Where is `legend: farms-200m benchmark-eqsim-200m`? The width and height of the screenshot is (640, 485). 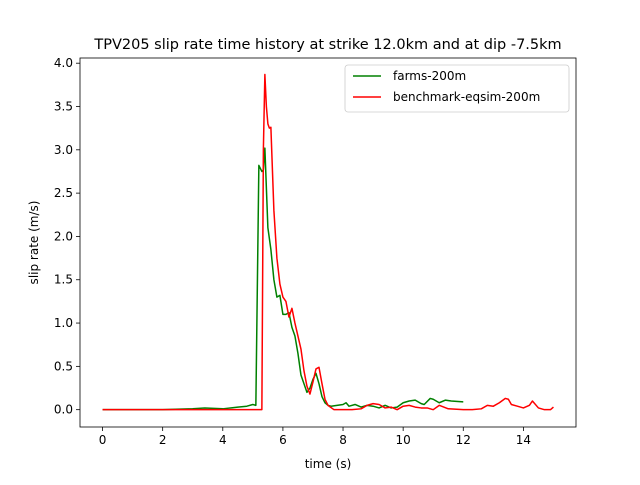
legend: farms-200m benchmark-eqsim-200m is located at coordinates (457, 88).